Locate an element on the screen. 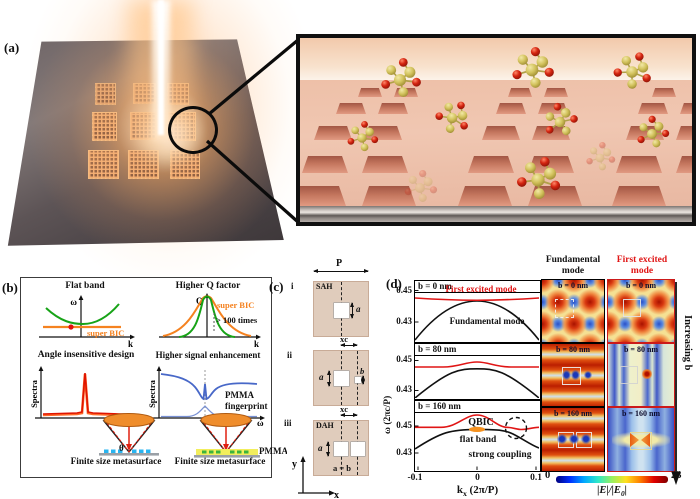  colorbar is located at coordinates (612, 479).